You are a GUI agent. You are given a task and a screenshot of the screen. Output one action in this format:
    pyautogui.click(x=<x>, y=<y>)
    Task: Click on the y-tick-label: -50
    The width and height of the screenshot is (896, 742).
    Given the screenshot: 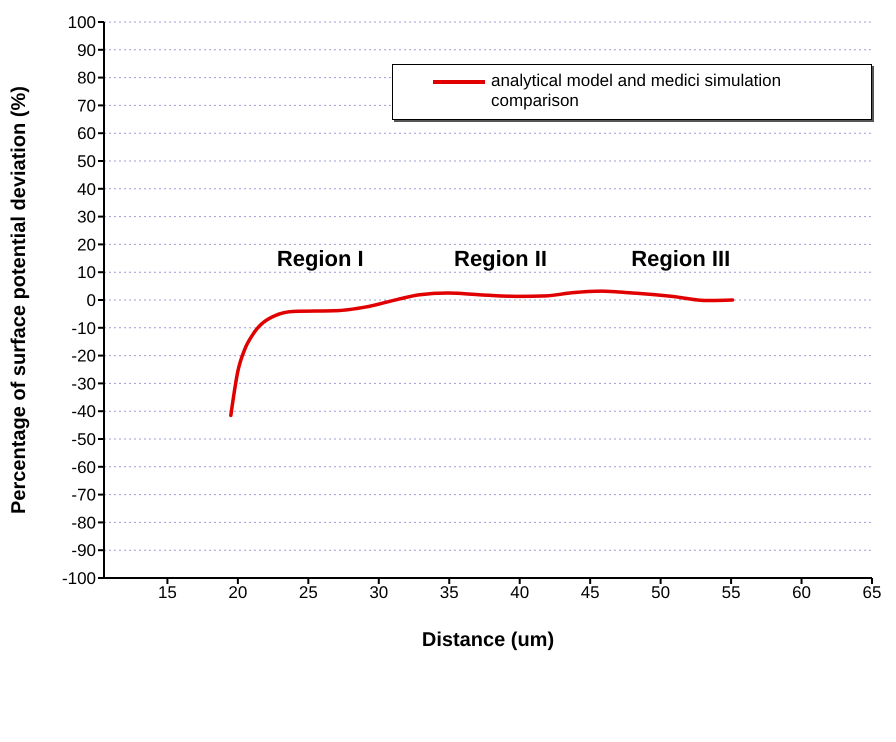 What is the action you would take?
    pyautogui.click(x=83, y=440)
    